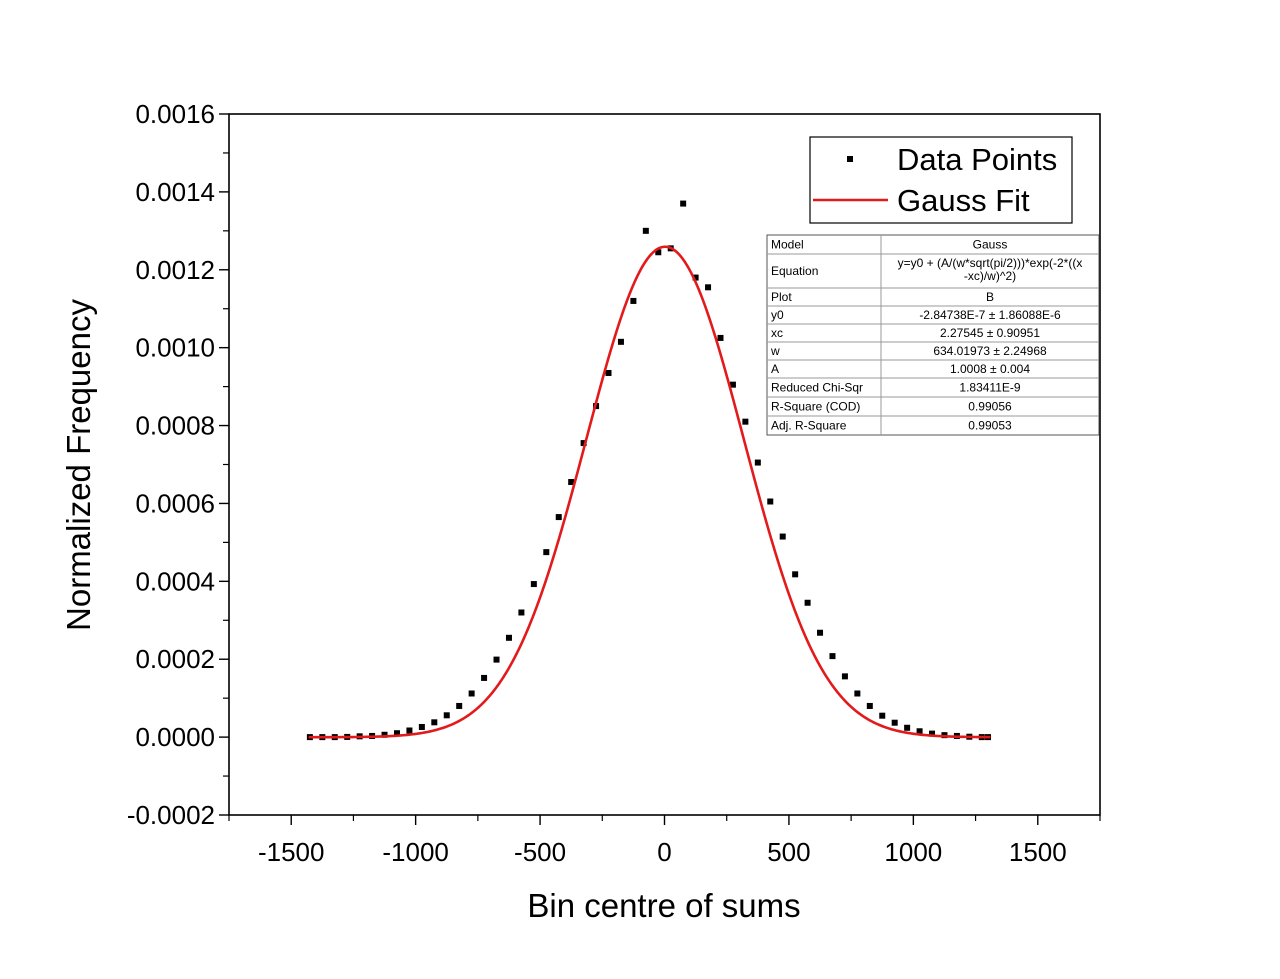 This screenshot has height=979, width=1280. Describe the element at coordinates (78, 465) in the screenshot. I see `y-axis-title: Normalized Frequency` at that location.